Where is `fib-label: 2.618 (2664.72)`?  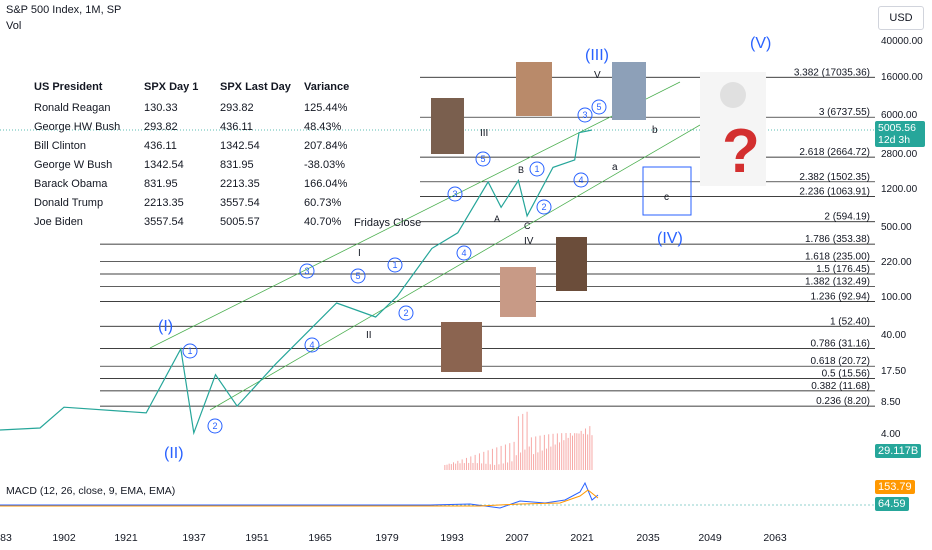 fib-label: 2.618 (2664.72) is located at coordinates (834, 152).